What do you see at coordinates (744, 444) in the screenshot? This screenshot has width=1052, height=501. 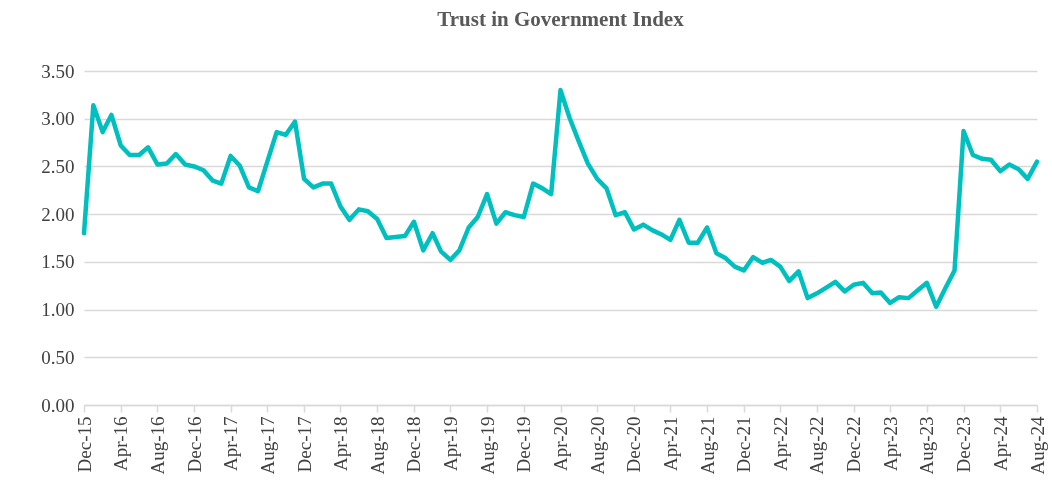 I see `x-tick-label: Dec-21` at bounding box center [744, 444].